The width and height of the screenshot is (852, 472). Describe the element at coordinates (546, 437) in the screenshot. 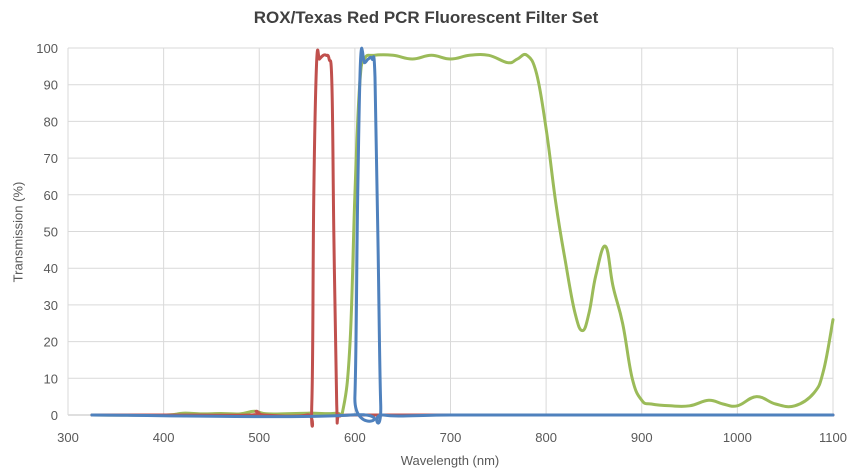

I see `x-tick-label: 800` at that location.